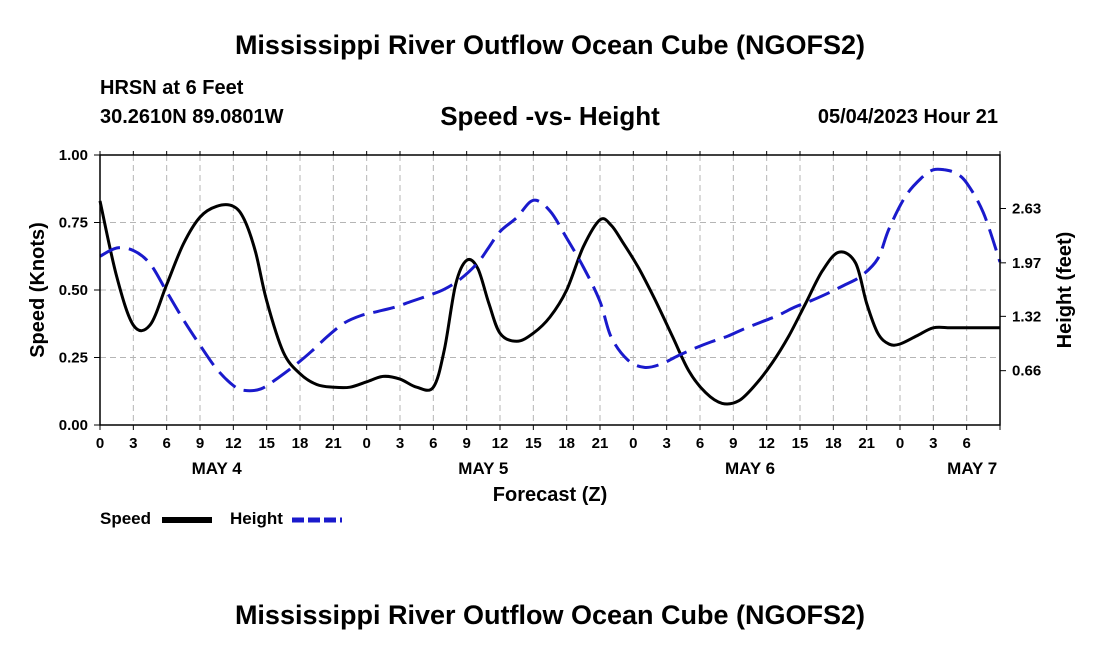 The width and height of the screenshot is (1100, 650). Describe the element at coordinates (483, 468) in the screenshot. I see `day-label: MAY 5` at that location.